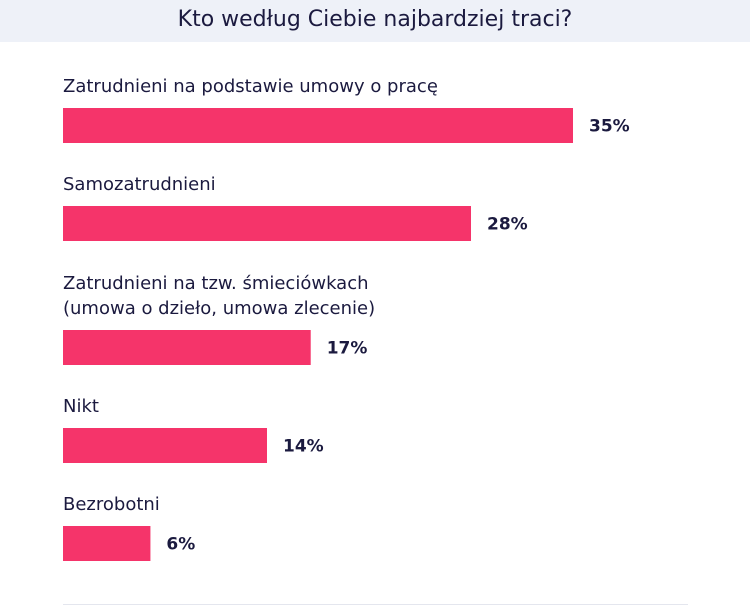  What do you see at coordinates (219, 308) in the screenshot?
I see `category-label: (umowa o dzieło, umowa zlecenie)` at bounding box center [219, 308].